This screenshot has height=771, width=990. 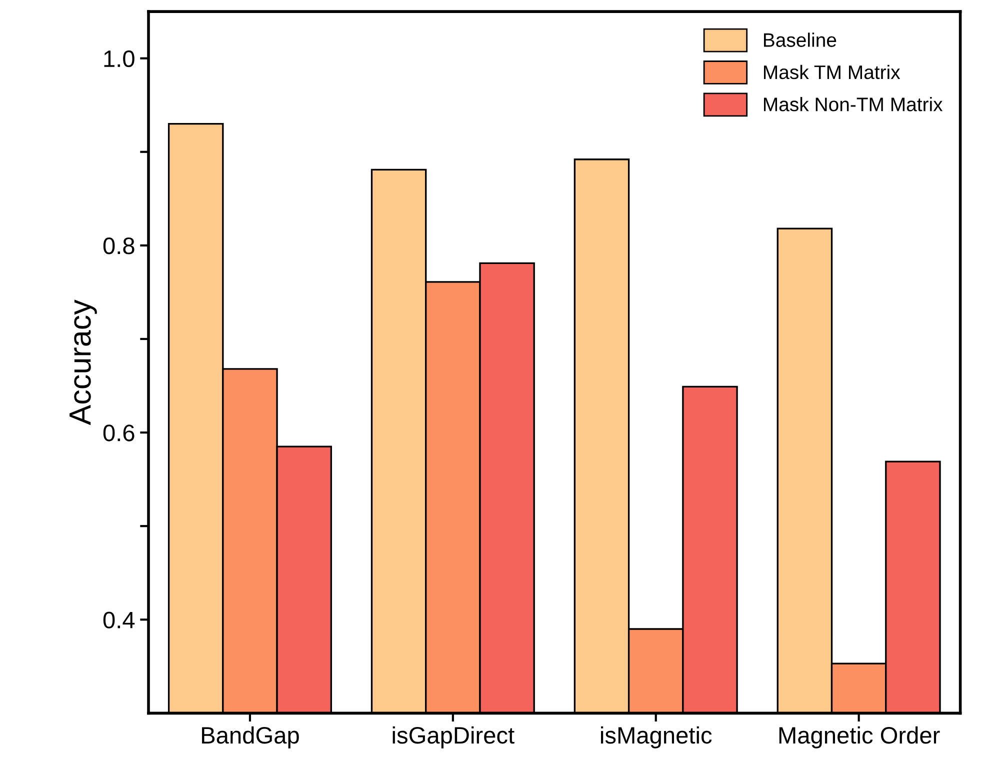 What do you see at coordinates (453, 737) in the screenshot?
I see `x-tick-label: isGapDirect` at bounding box center [453, 737].